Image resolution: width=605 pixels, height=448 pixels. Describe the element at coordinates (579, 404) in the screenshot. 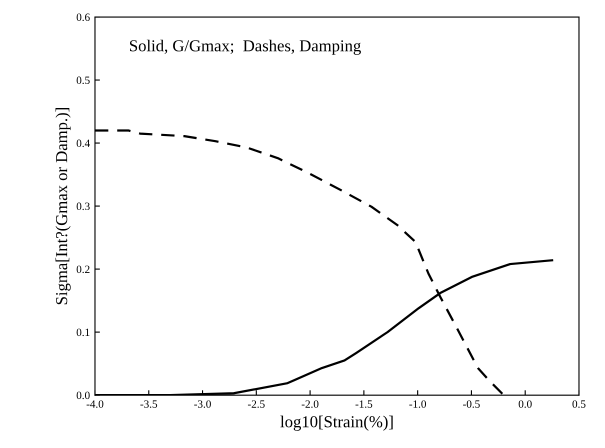

I see `x-tick-label: 0.5` at that location.